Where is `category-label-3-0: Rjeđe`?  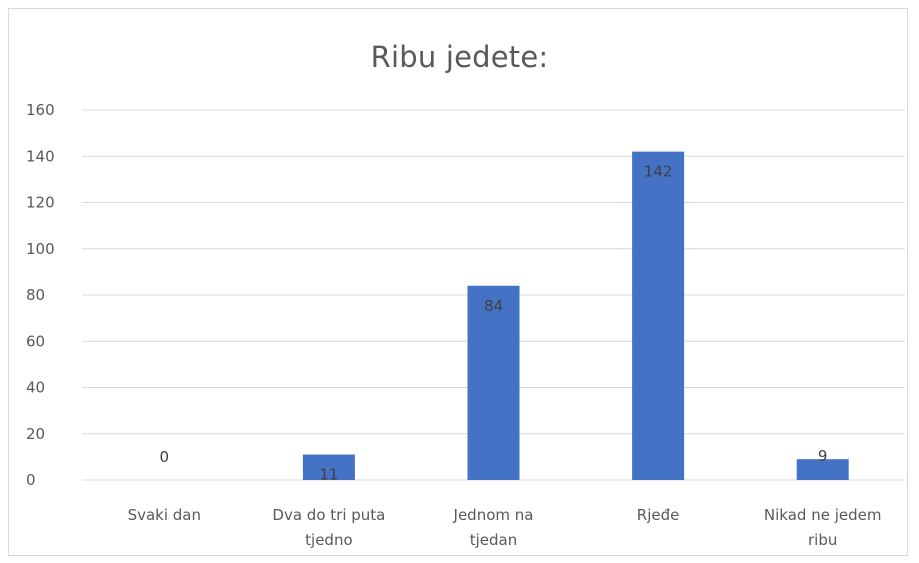
category-label-3-0: Rjeđe is located at coordinates (658, 515).